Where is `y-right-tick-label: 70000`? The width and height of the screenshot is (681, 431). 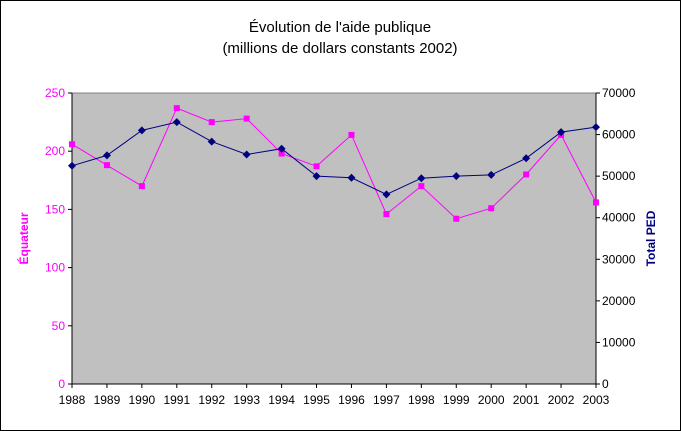
y-right-tick-label: 70000 is located at coordinates (619, 93).